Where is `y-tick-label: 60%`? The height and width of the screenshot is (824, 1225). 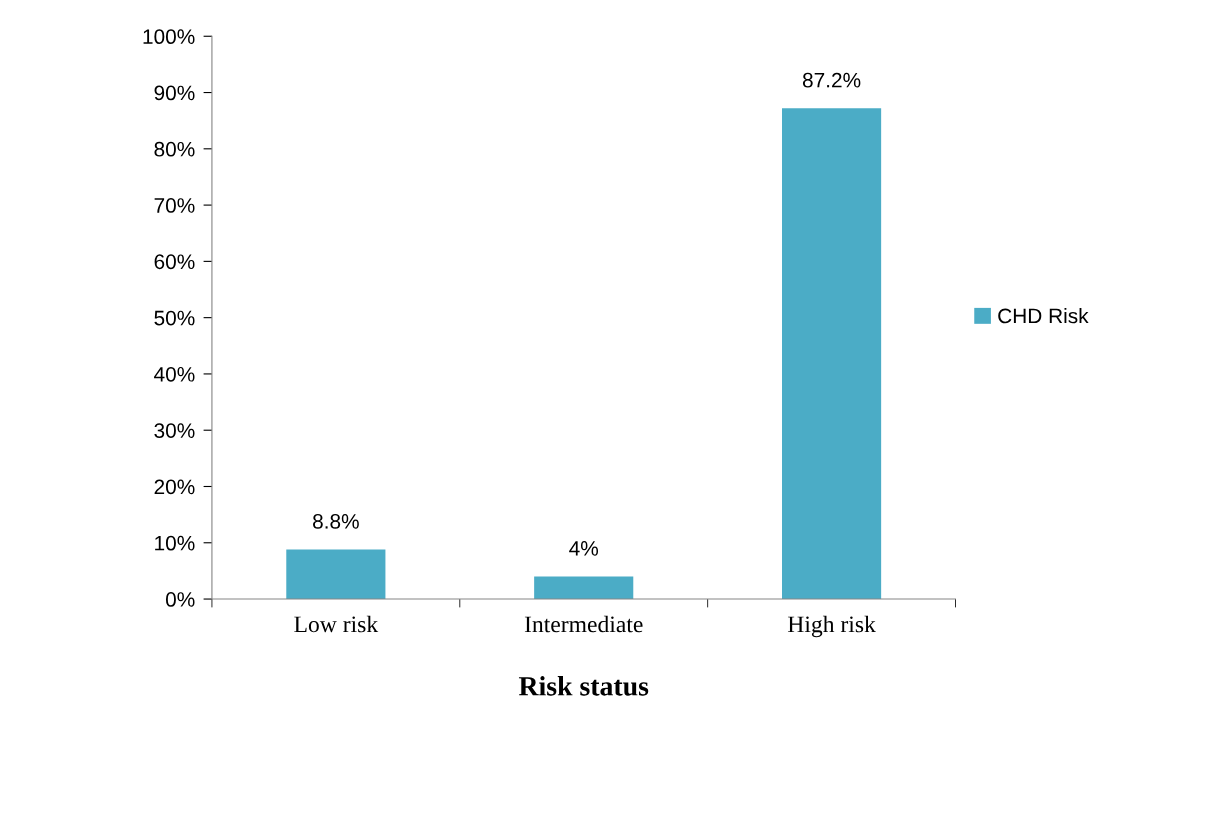
y-tick-label: 60% is located at coordinates (174, 262).